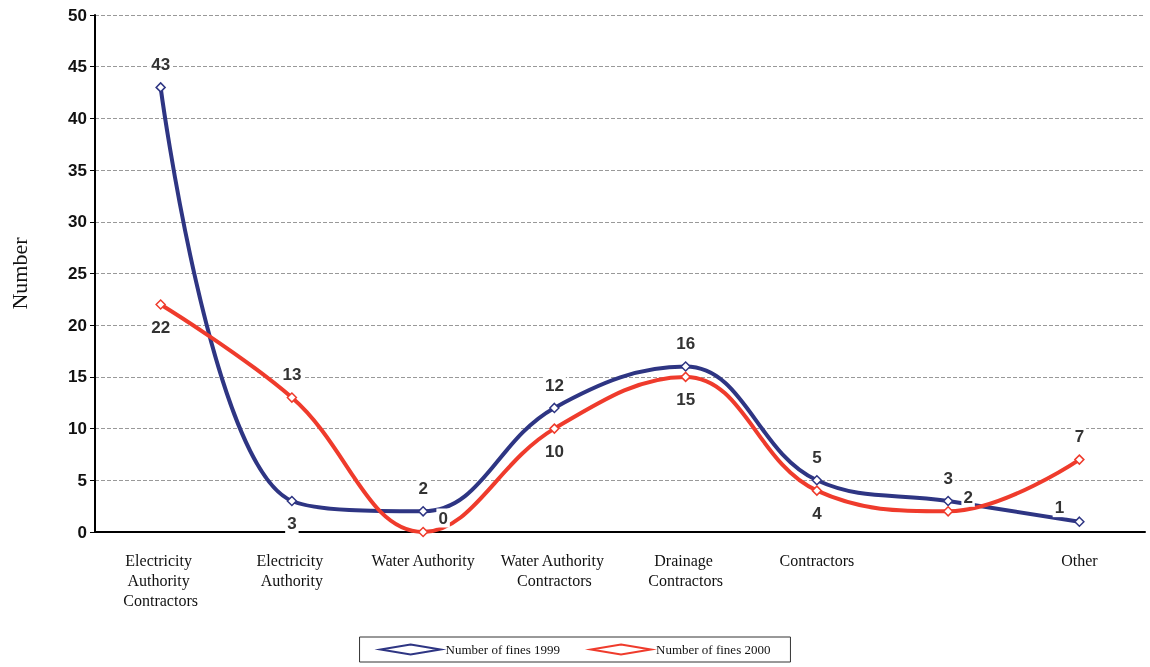  What do you see at coordinates (77, 15) in the screenshot?
I see `y-tick-label: 50` at bounding box center [77, 15].